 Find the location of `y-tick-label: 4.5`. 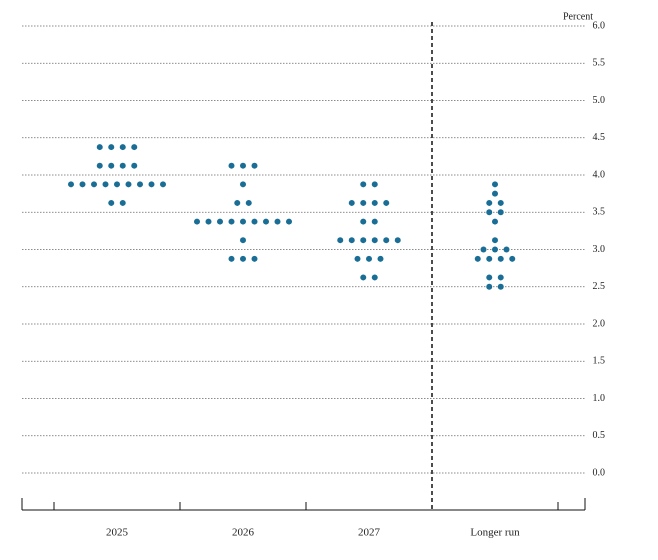

y-tick-label: 4.5 is located at coordinates (599, 137).